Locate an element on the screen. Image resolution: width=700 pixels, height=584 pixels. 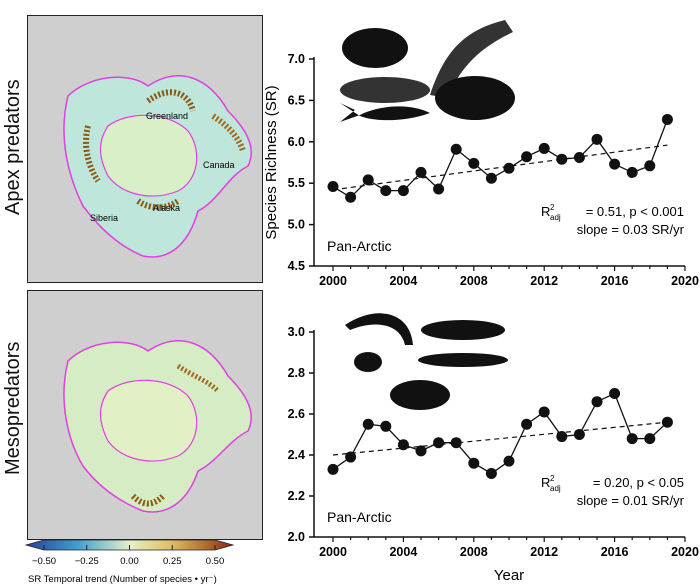
colorbar-tick-label: −0.25 is located at coordinates (87, 561).